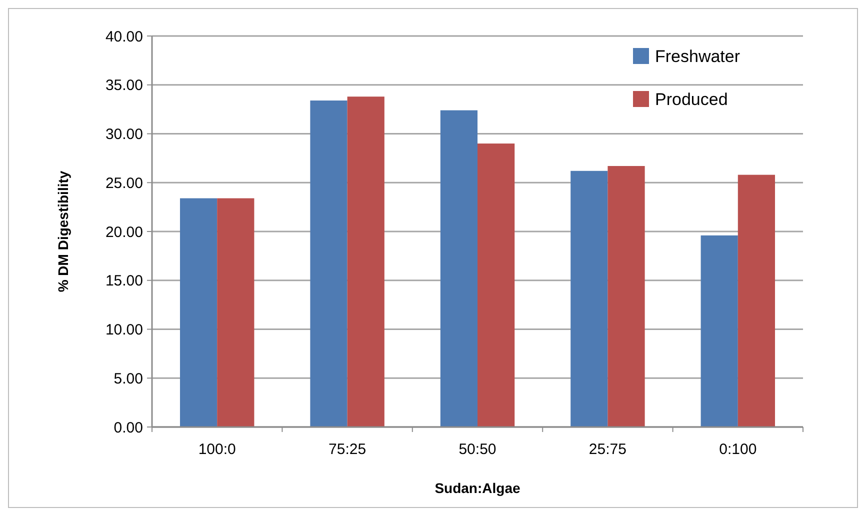 This screenshot has height=516, width=866. Describe the element at coordinates (124, 281) in the screenshot. I see `y-tick-label: 15.00` at that location.